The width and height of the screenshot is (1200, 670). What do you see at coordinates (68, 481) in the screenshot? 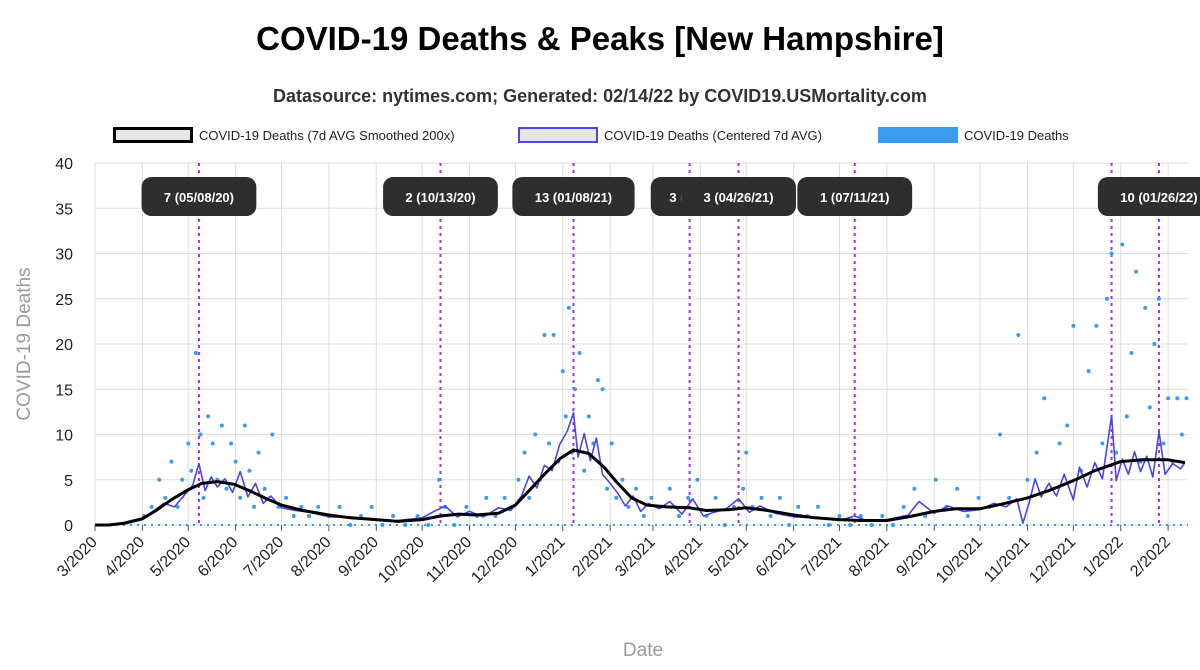
I see `y-tick-label: 5` at bounding box center [68, 481].